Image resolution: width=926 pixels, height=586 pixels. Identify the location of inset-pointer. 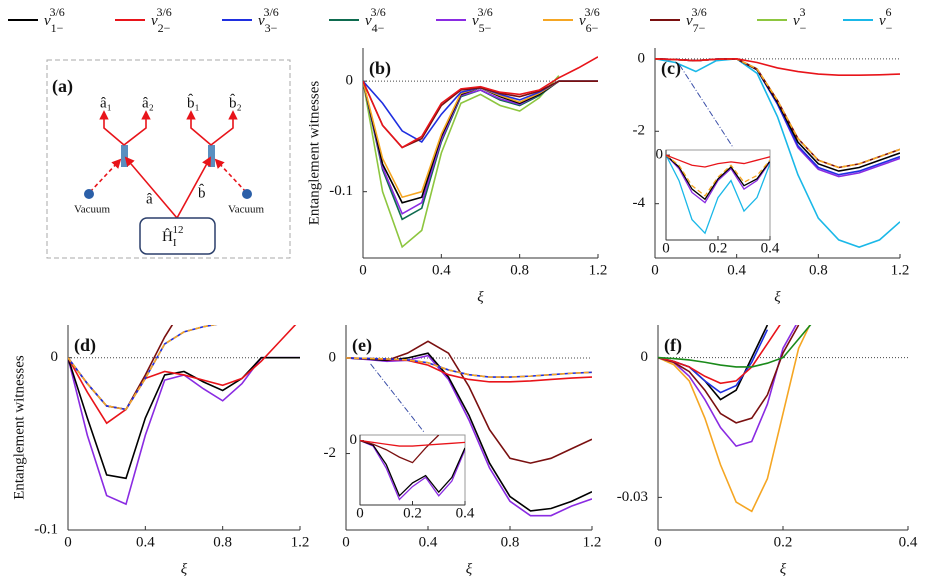
(398, 398).